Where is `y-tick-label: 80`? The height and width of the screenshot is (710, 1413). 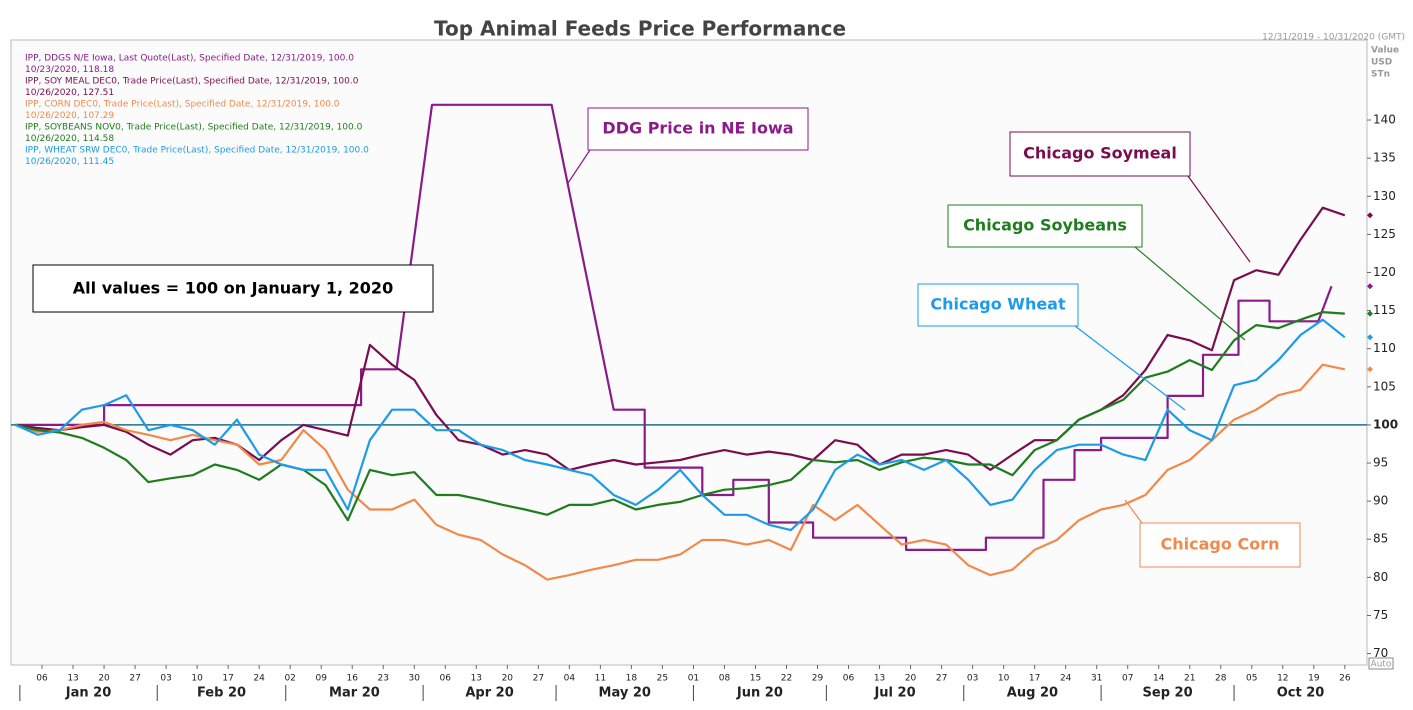
y-tick-label: 80 is located at coordinates (1380, 577).